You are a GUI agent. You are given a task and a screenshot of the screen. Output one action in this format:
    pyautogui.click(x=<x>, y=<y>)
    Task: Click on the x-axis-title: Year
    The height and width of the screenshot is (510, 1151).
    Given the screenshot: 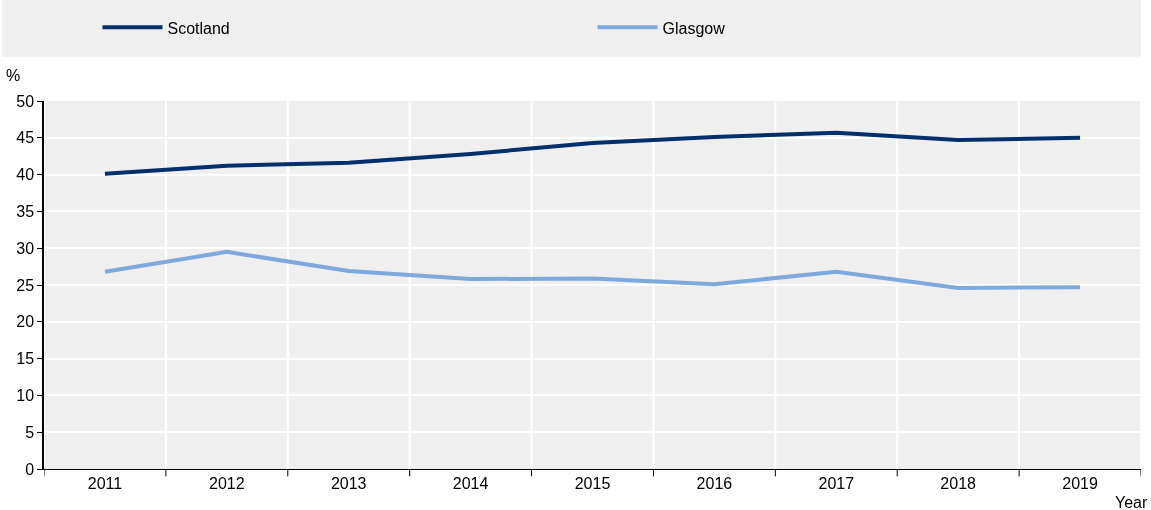 What is the action you would take?
    pyautogui.click(x=1131, y=502)
    